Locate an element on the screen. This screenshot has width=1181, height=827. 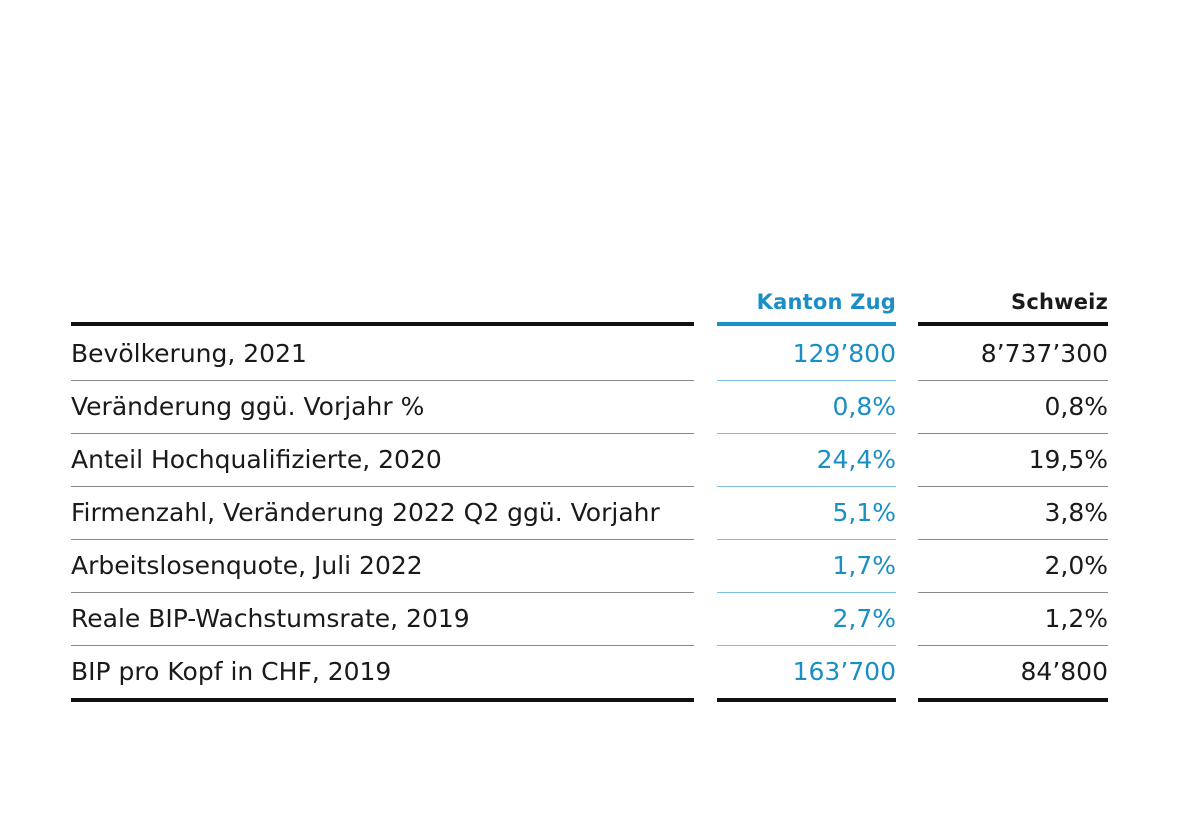
table-row: Arbeitslosenquote, Juli 2022 1,7% 2,0% is located at coordinates (589, 566).